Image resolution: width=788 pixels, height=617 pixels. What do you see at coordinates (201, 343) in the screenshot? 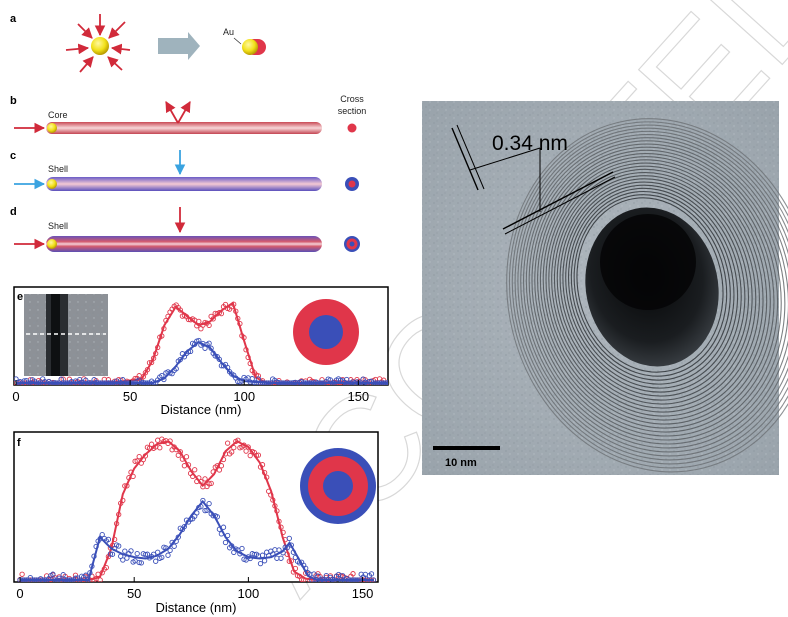
I see `linescan-plot-e` at bounding box center [201, 343].